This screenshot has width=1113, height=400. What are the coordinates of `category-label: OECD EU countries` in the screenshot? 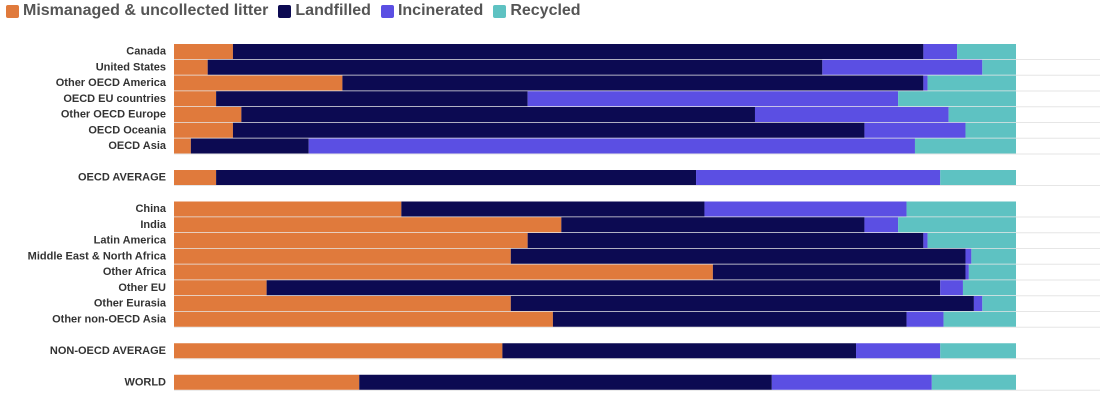 It's located at (114, 99).